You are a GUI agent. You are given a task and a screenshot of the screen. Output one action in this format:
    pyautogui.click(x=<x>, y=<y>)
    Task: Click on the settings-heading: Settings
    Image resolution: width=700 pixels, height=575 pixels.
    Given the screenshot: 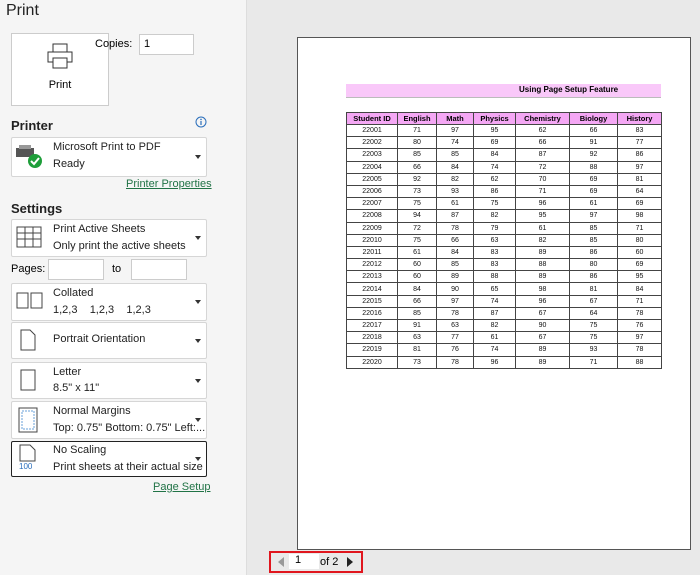 What is the action you would take?
    pyautogui.click(x=37, y=208)
    